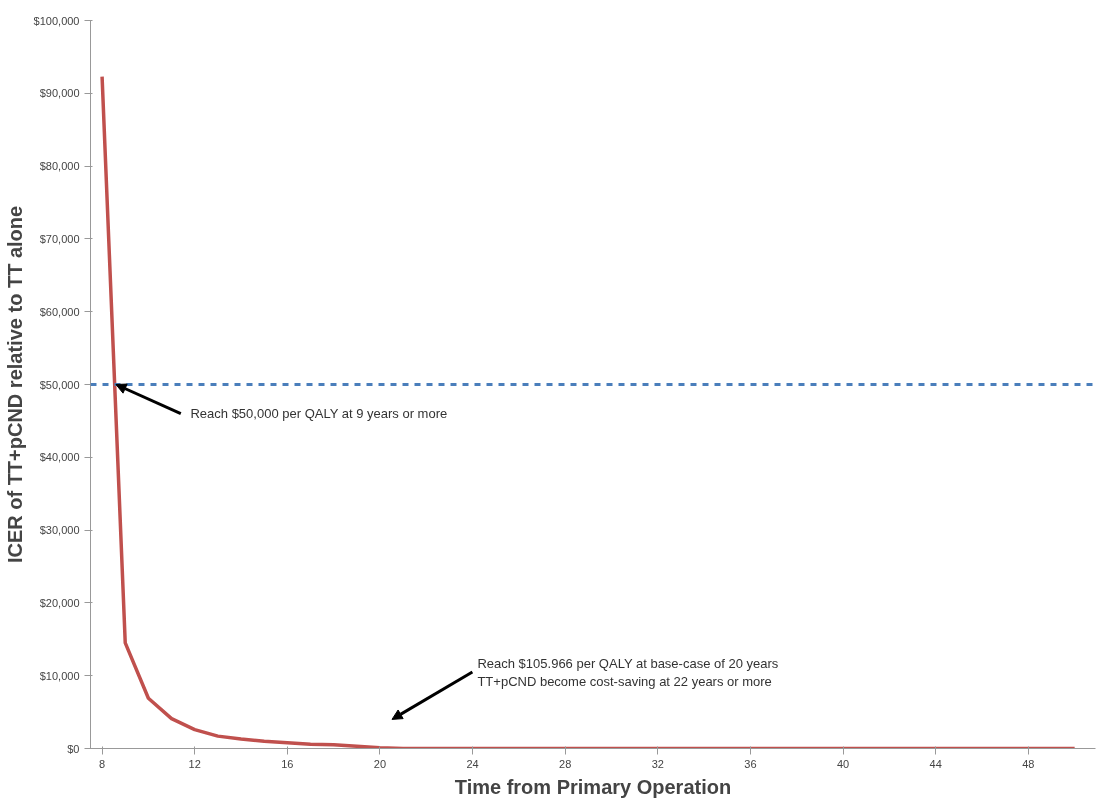  Describe the element at coordinates (59, 457) in the screenshot. I see `y-tick-label: $40,000` at that location.